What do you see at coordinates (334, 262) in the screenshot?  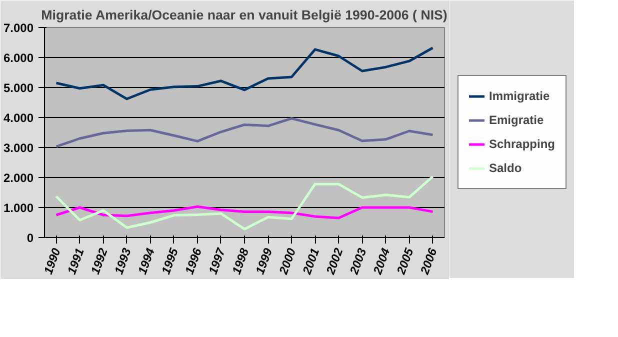 I see `x-tick-label: 2002` at bounding box center [334, 262].